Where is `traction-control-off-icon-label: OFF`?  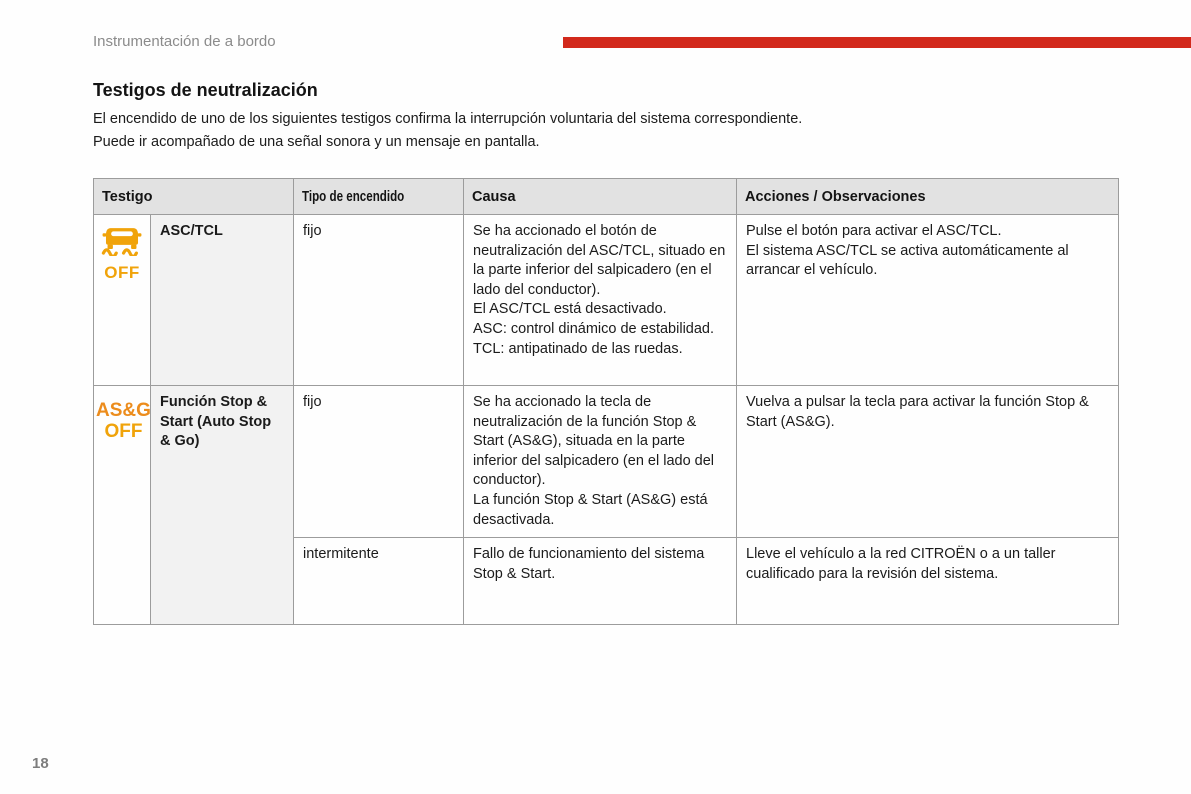
traction-control-off-icon-label: OFF is located at coordinates (122, 272).